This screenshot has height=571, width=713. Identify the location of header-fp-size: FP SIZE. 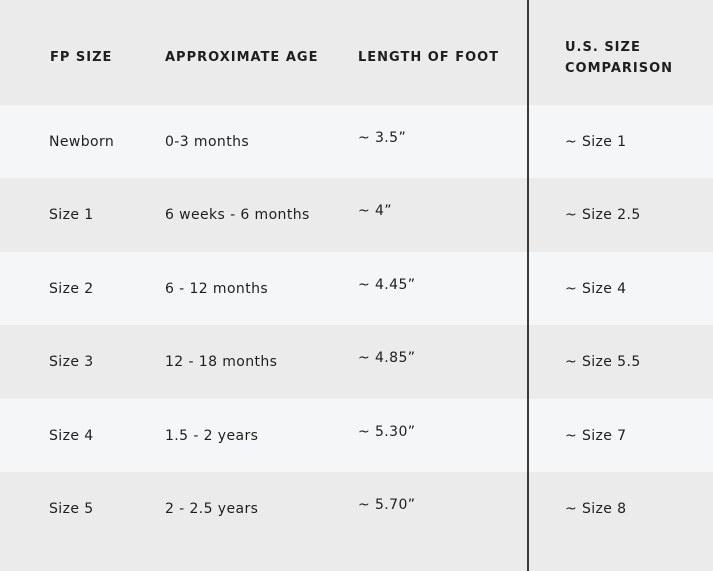
(81, 57).